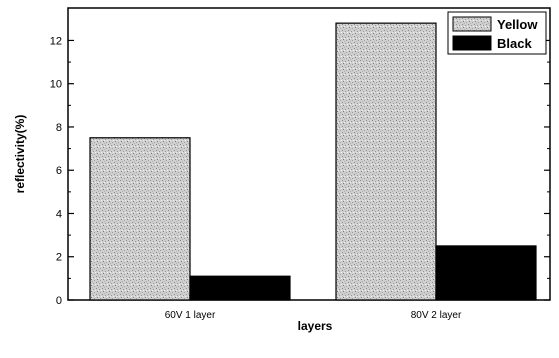 The image size is (559, 358). What do you see at coordinates (59, 258) in the screenshot?
I see `y-tick-label: 2` at bounding box center [59, 258].